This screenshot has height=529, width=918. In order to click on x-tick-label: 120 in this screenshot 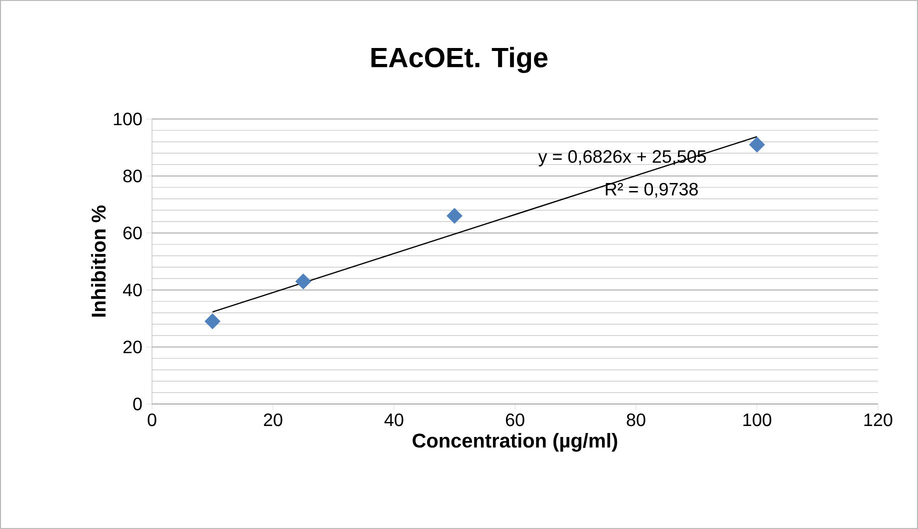, I will do `click(878, 419)`.